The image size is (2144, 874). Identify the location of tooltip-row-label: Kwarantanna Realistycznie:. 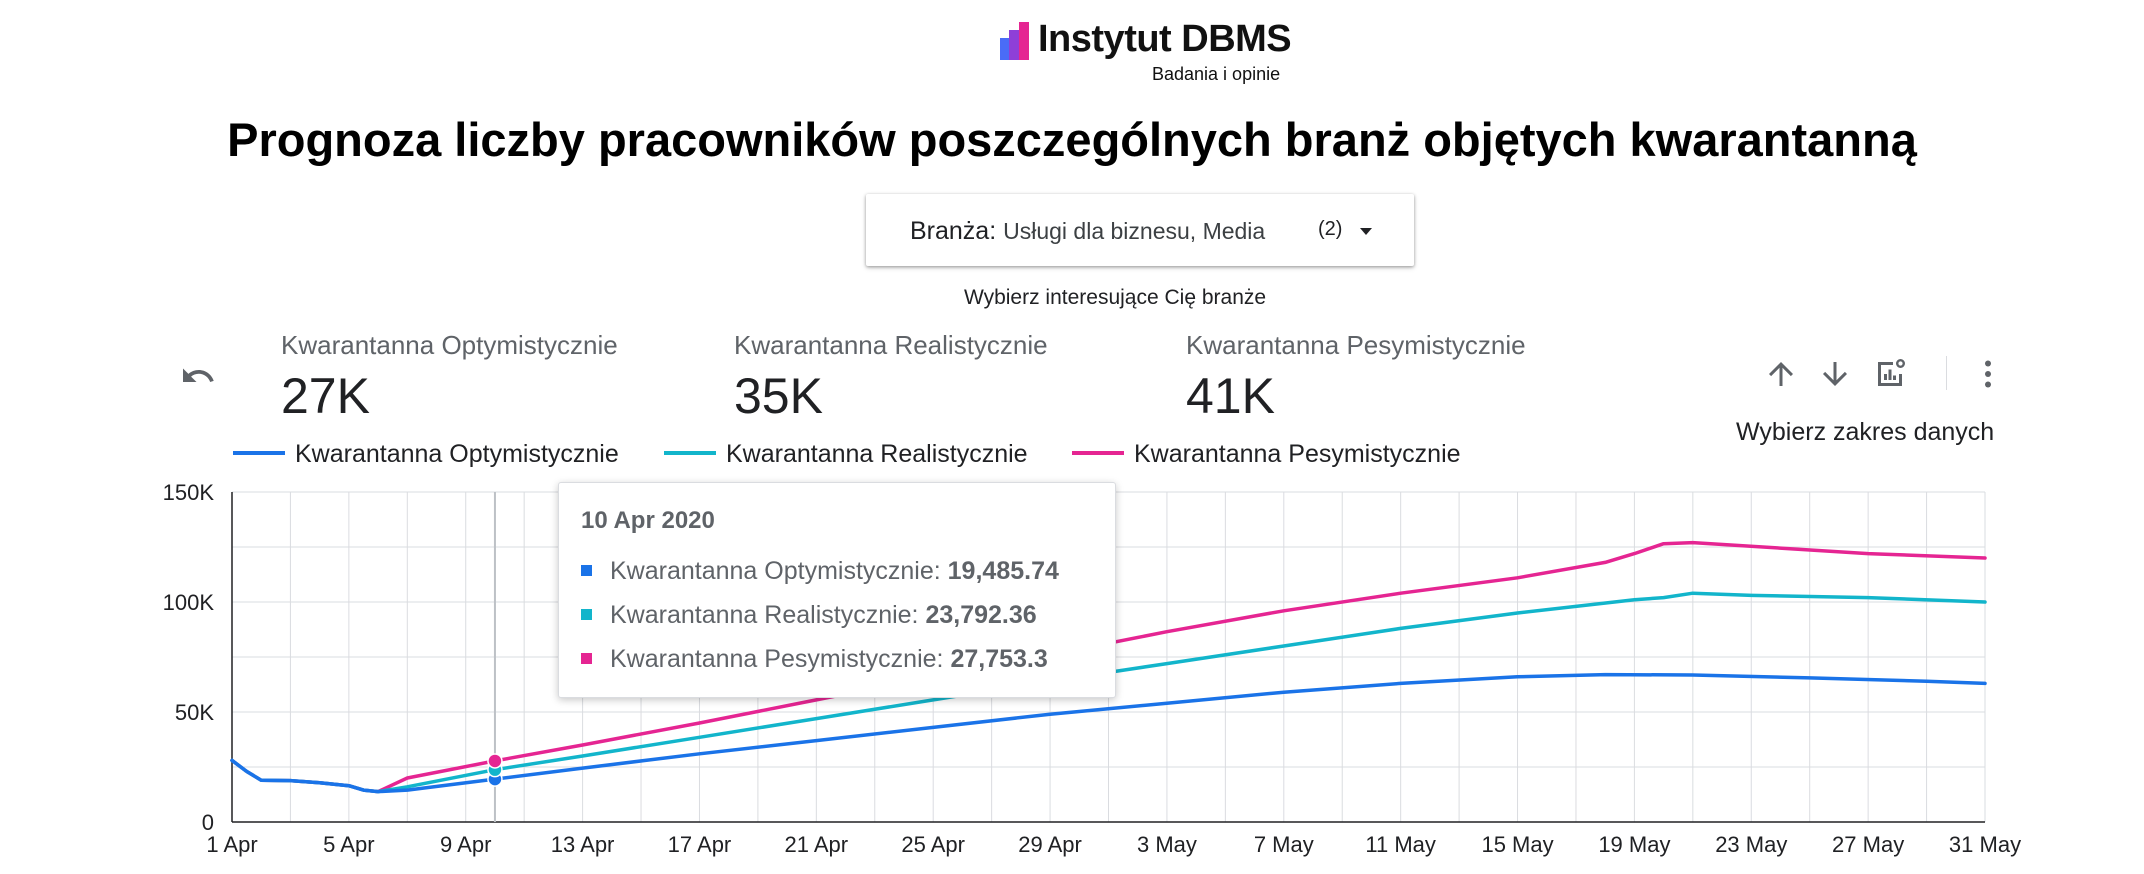
(764, 615).